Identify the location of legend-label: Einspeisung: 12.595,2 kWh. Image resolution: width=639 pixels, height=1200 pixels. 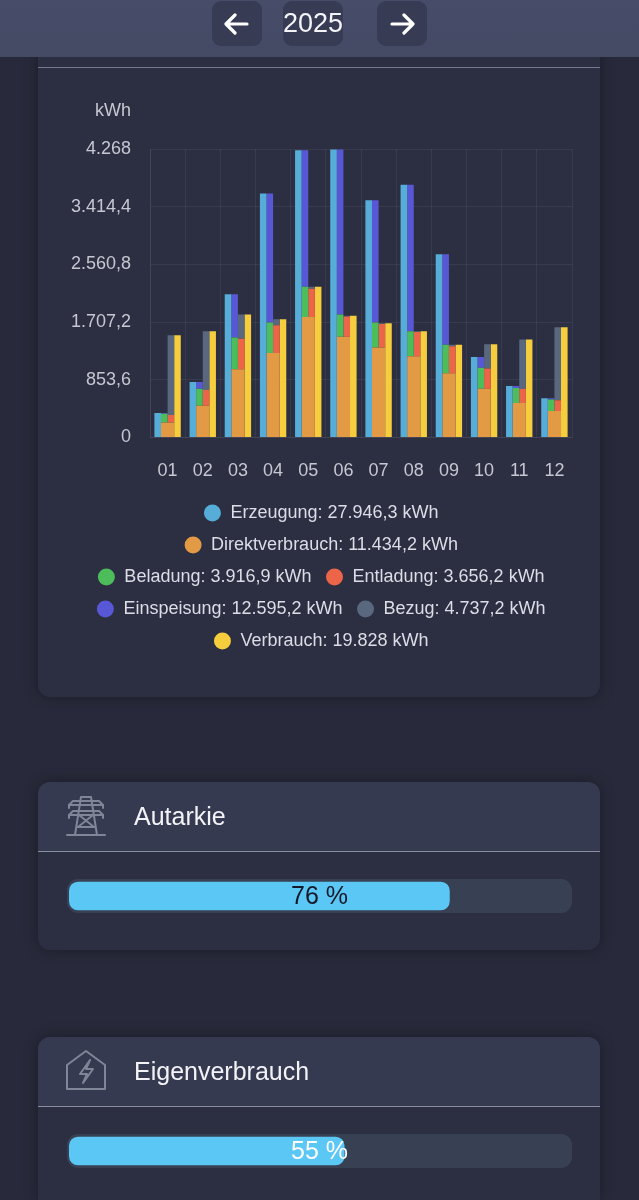
(233, 607).